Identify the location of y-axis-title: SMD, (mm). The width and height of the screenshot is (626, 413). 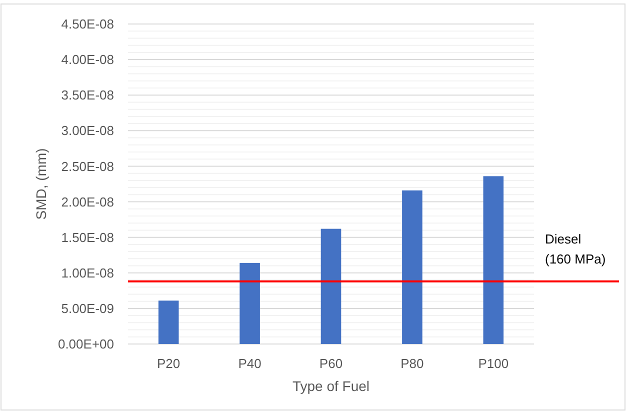
(41, 184).